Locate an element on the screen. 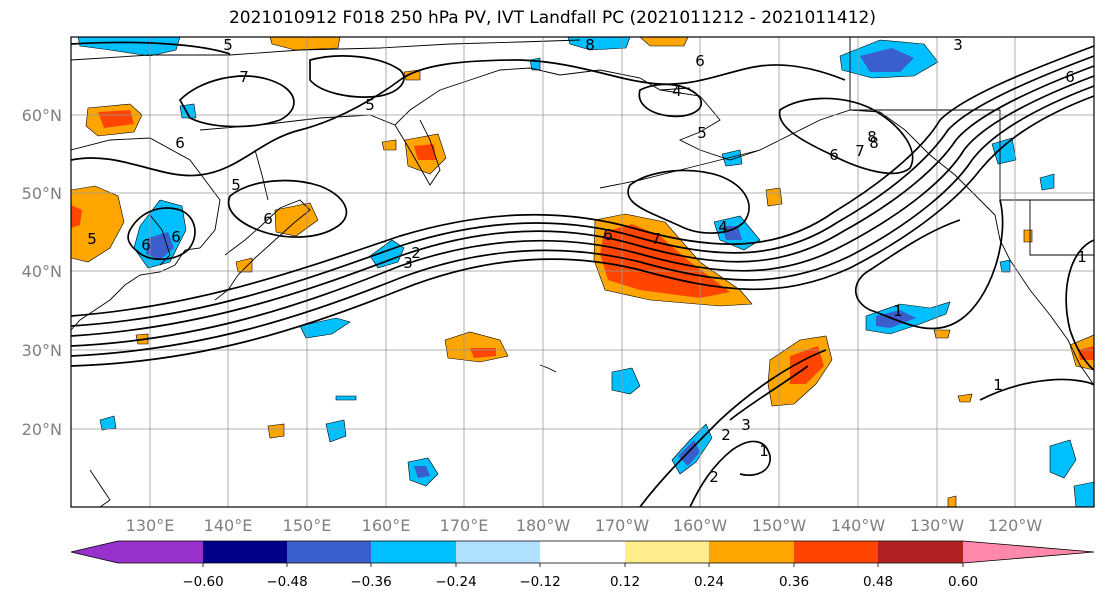 The height and width of the screenshot is (601, 1105). lat-label: 40°N is located at coordinates (42, 271).